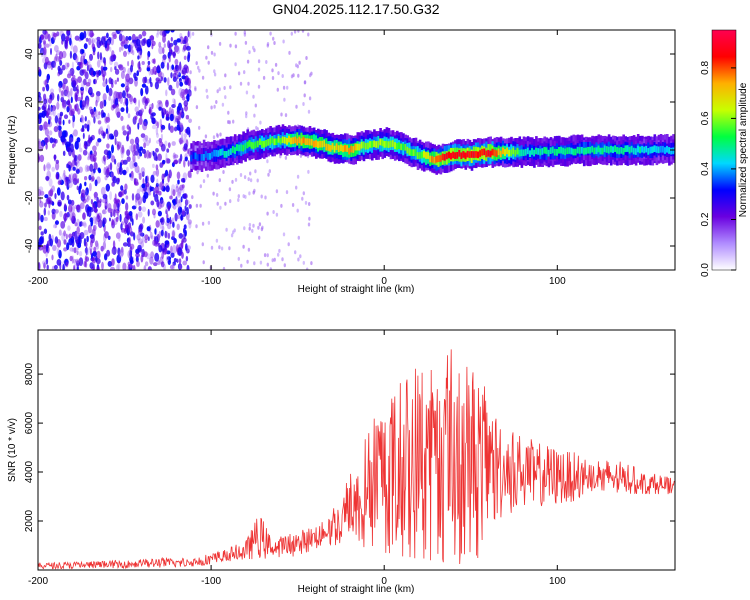 The width and height of the screenshot is (750, 600). I want to click on spectrogram-x-tick-label: 0, so click(384, 281).